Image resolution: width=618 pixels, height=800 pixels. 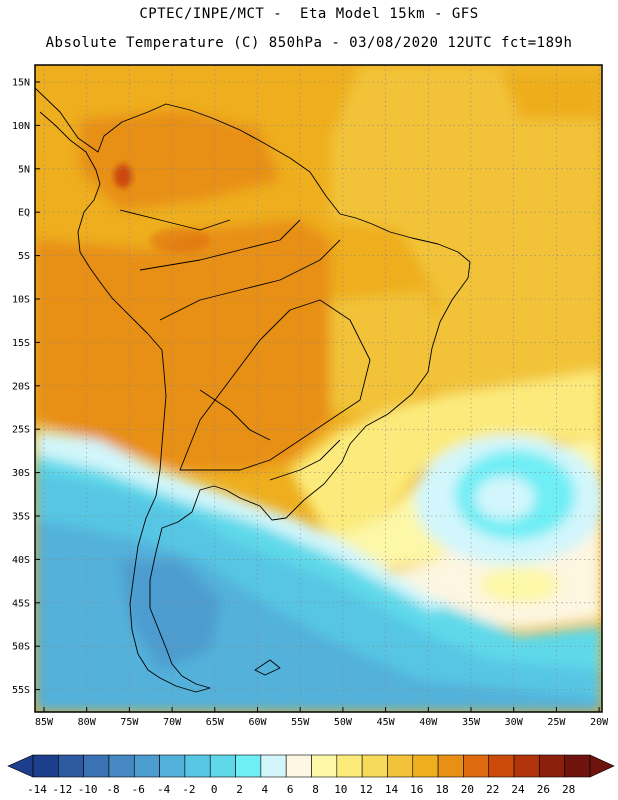 I want to click on lon-tick-label: 20W, so click(x=599, y=722).